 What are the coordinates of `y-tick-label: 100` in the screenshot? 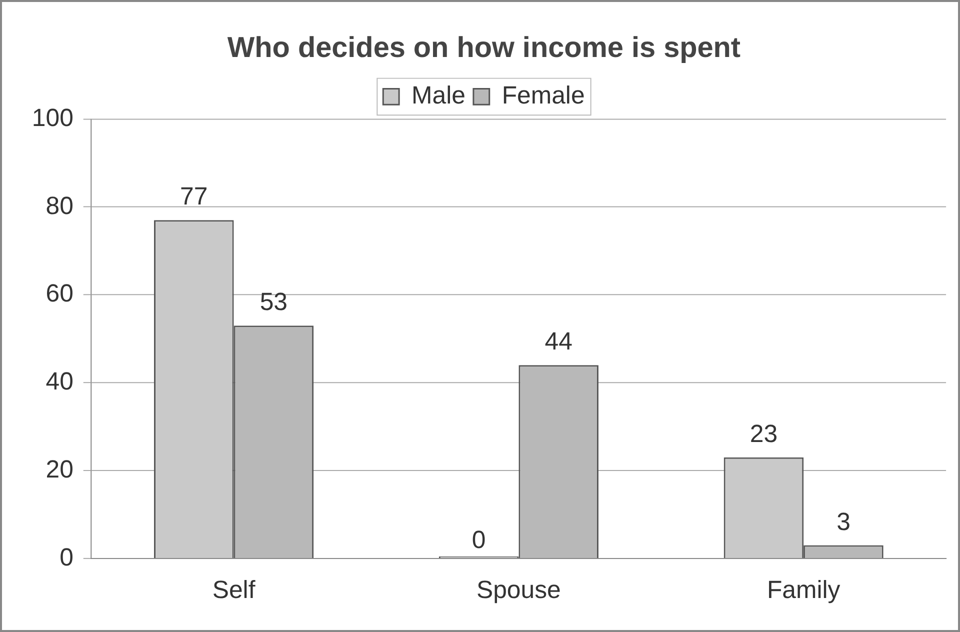 It's located at (53, 118).